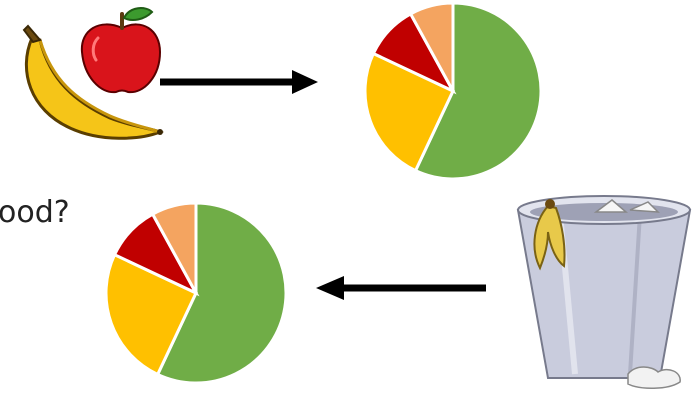  What do you see at coordinates (239, 82) in the screenshot?
I see `arrow-right-icon` at bounding box center [239, 82].